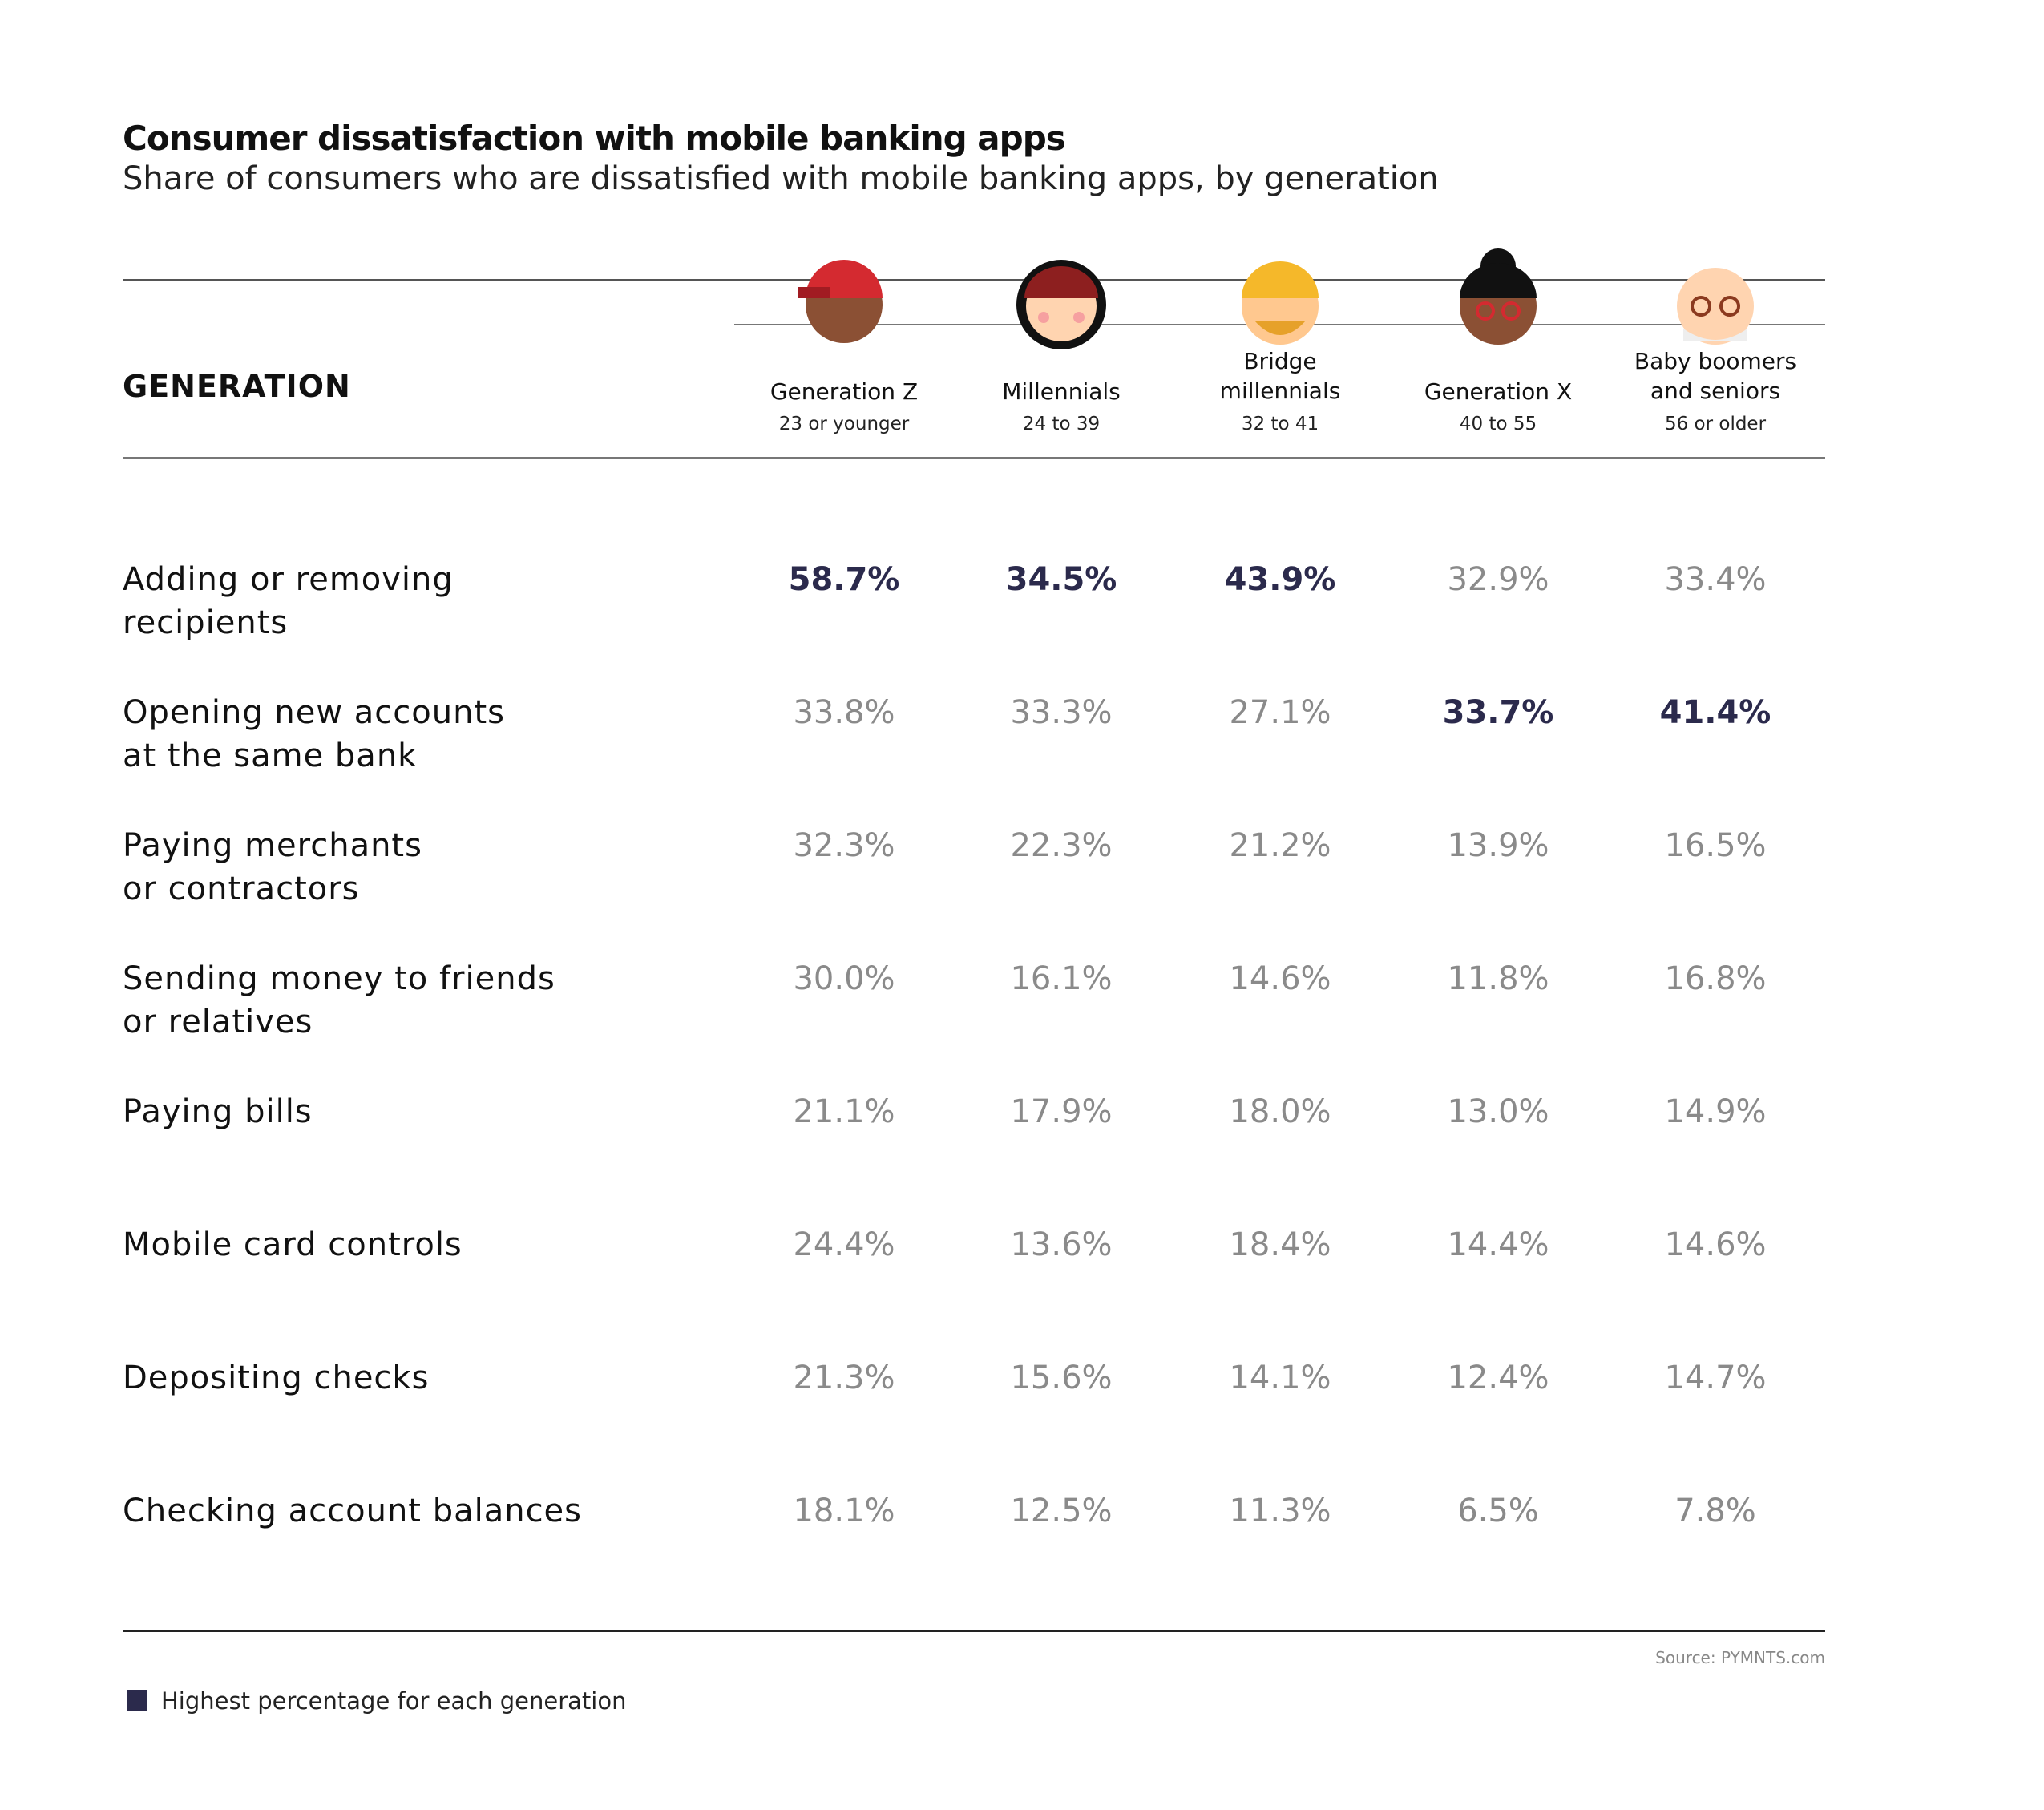 Image resolution: width=2044 pixels, height=1810 pixels. I want to click on row-label: Paying merchants or contractors, so click(272, 867).